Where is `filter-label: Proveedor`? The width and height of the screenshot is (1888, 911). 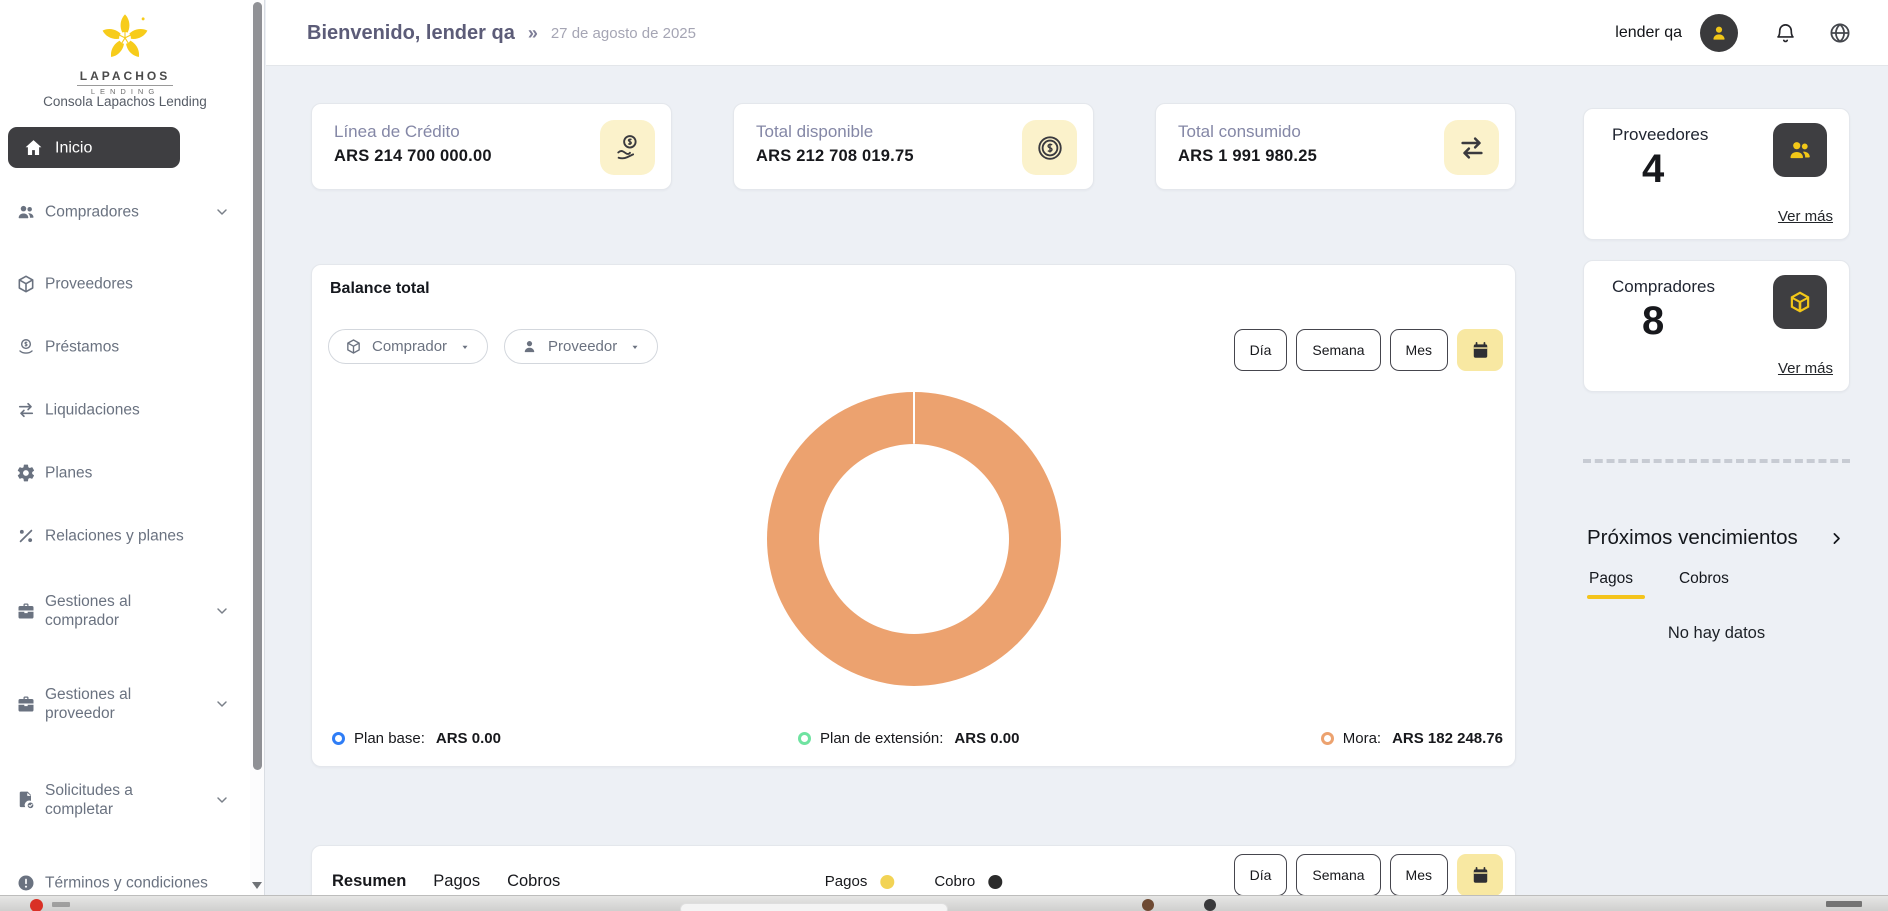 filter-label: Proveedor is located at coordinates (583, 346).